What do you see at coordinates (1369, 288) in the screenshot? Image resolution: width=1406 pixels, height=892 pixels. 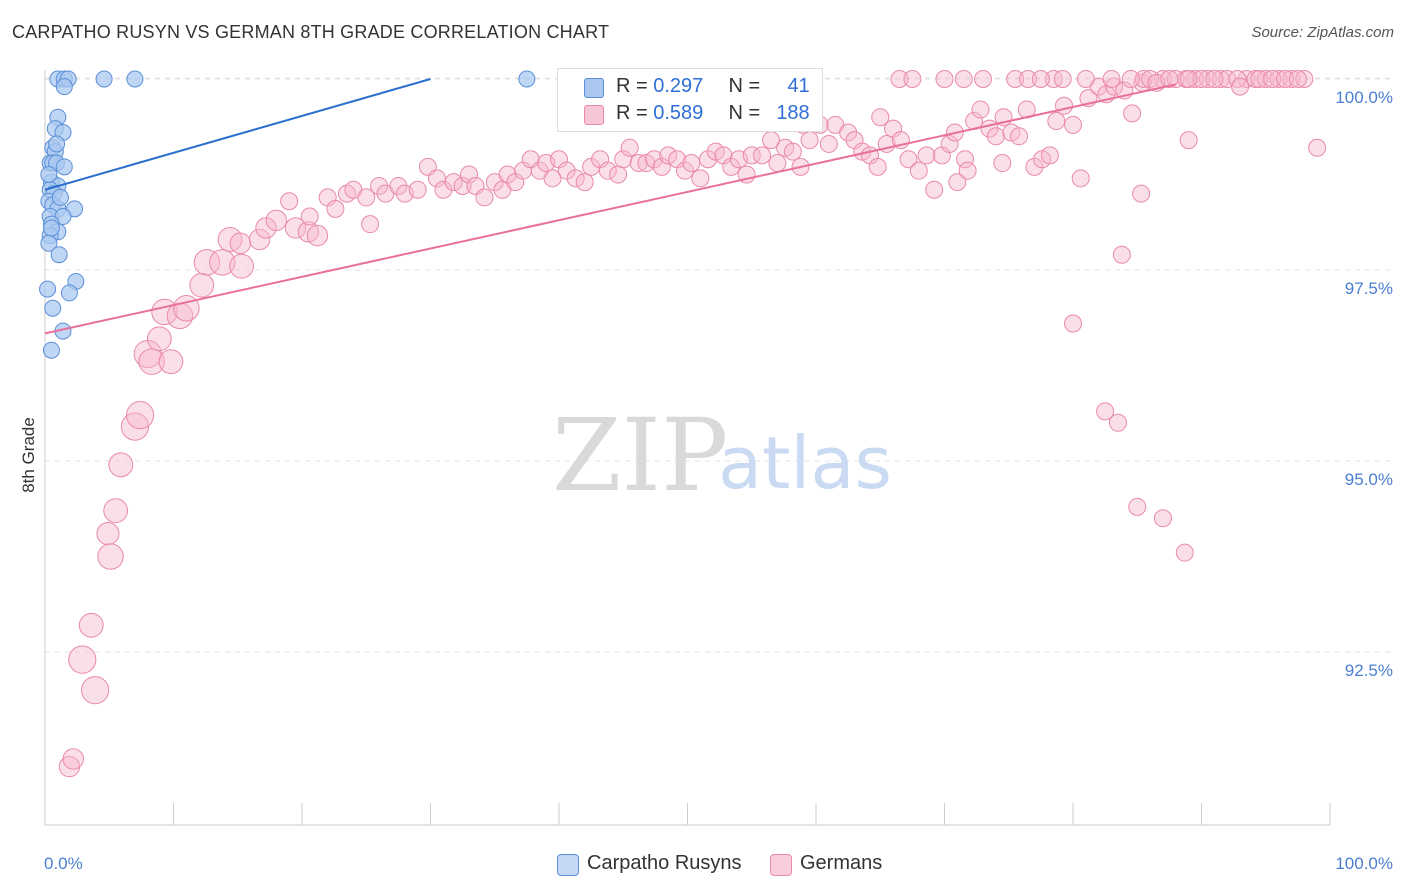 I see `y-tick-label: 97.5%` at bounding box center [1369, 288].